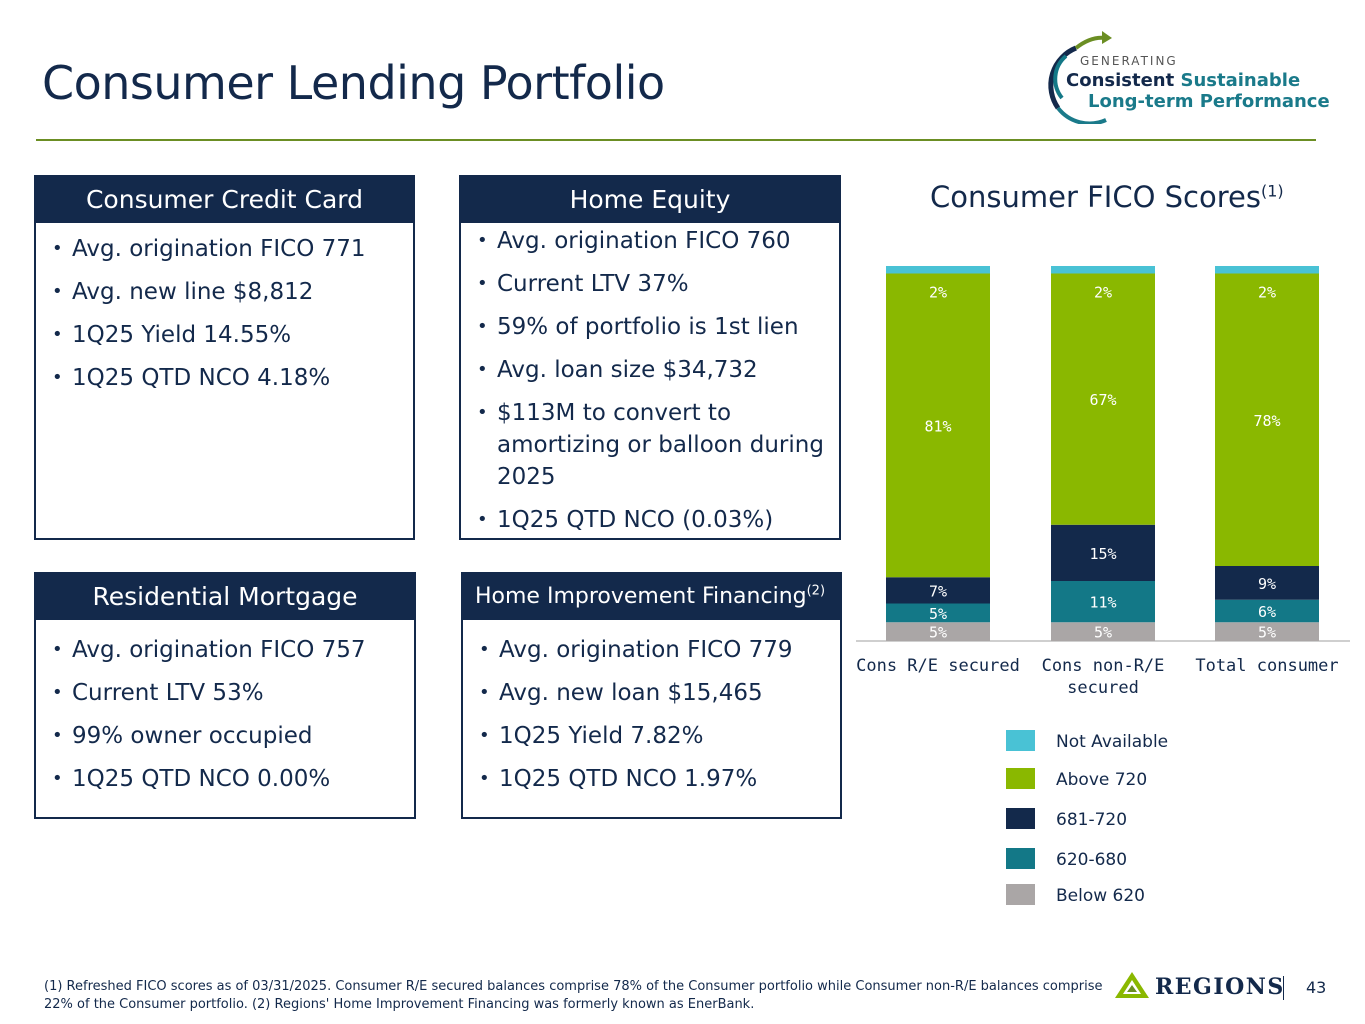 This screenshot has width=1365, height=1024. What do you see at coordinates (224, 292) in the screenshot?
I see `bullet-item: Avg. new line $8,812` at bounding box center [224, 292].